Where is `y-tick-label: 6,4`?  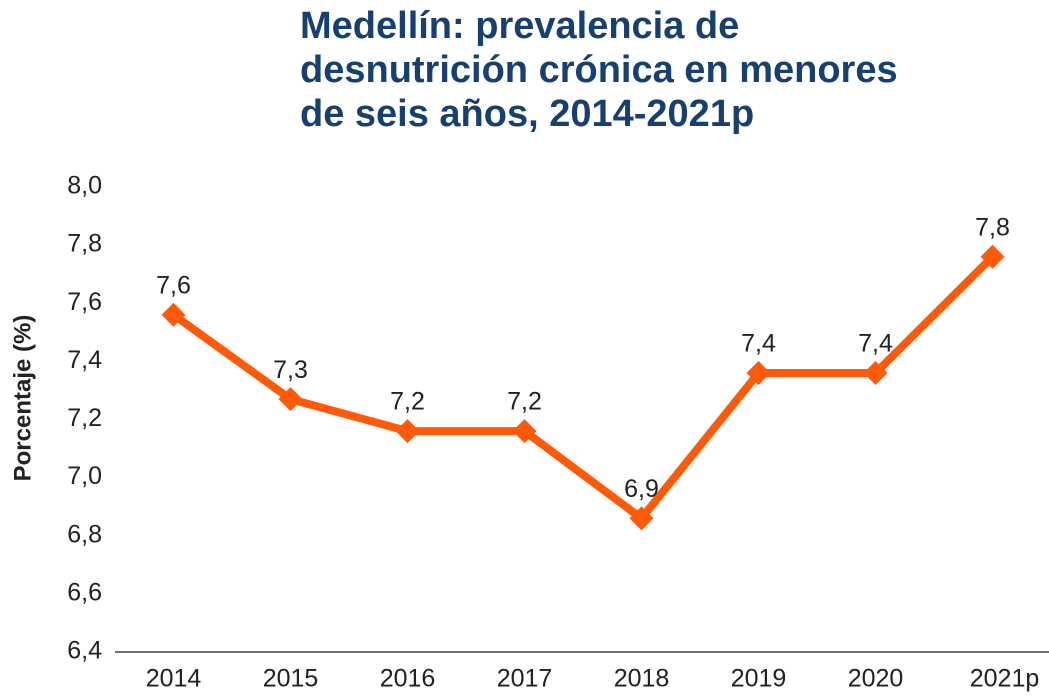
y-tick-label: 6,4 is located at coordinates (84, 651).